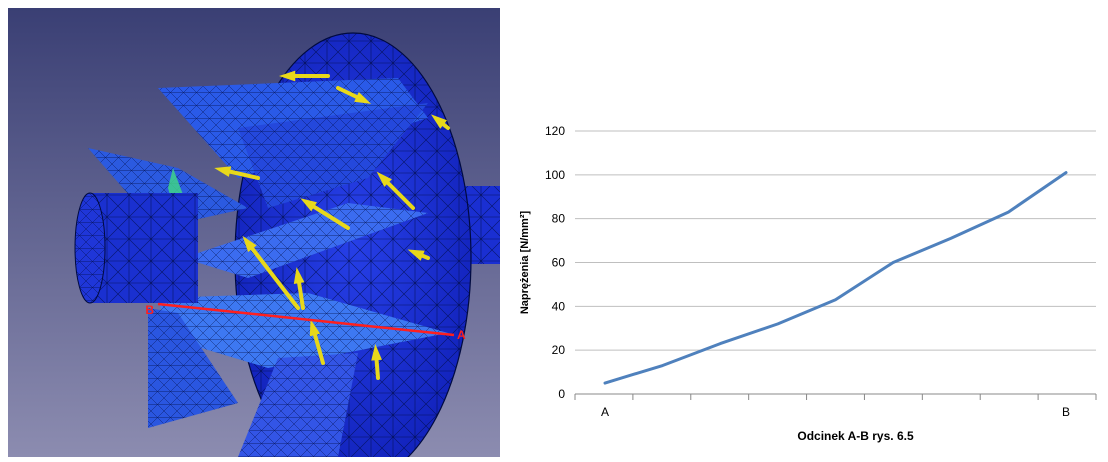 This screenshot has width=1108, height=462. I want to click on y-tick-label: 80, so click(559, 219).